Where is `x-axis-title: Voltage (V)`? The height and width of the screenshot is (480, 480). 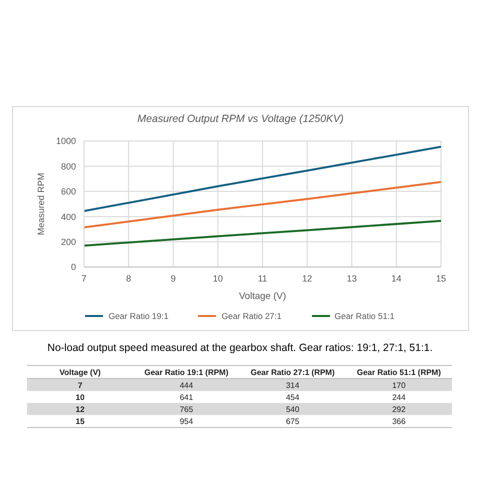
x-axis-title: Voltage (V) is located at coordinates (262, 296).